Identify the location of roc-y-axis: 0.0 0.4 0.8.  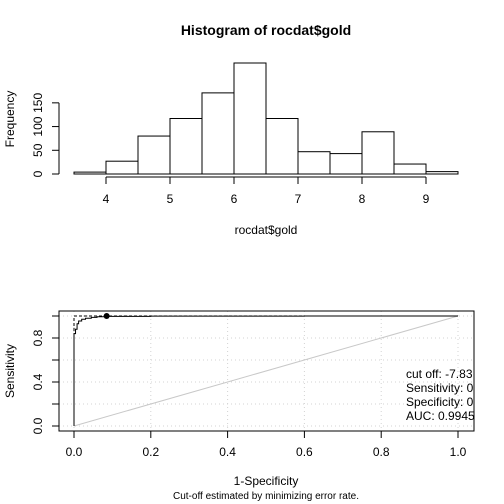
(45, 374).